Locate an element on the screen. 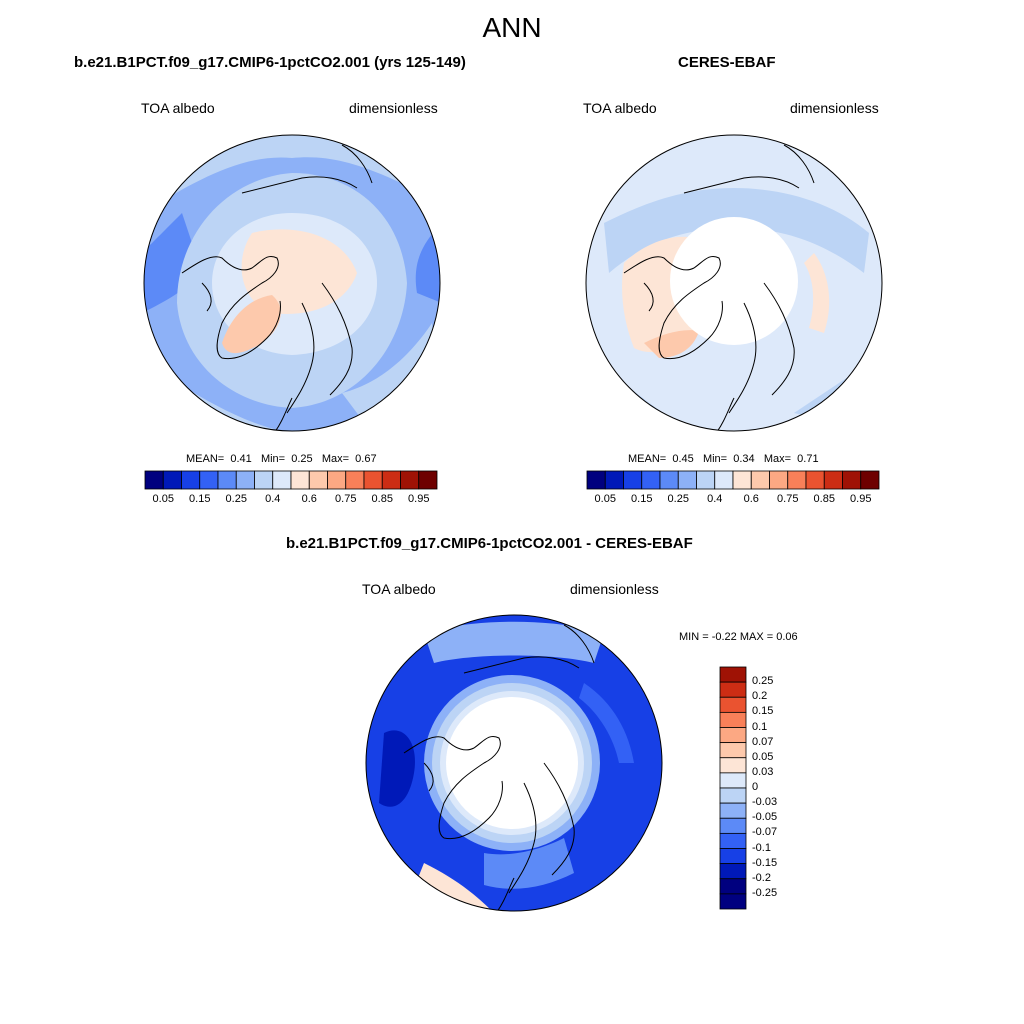  model-mean-label: MEAN= is located at coordinates (205, 459).